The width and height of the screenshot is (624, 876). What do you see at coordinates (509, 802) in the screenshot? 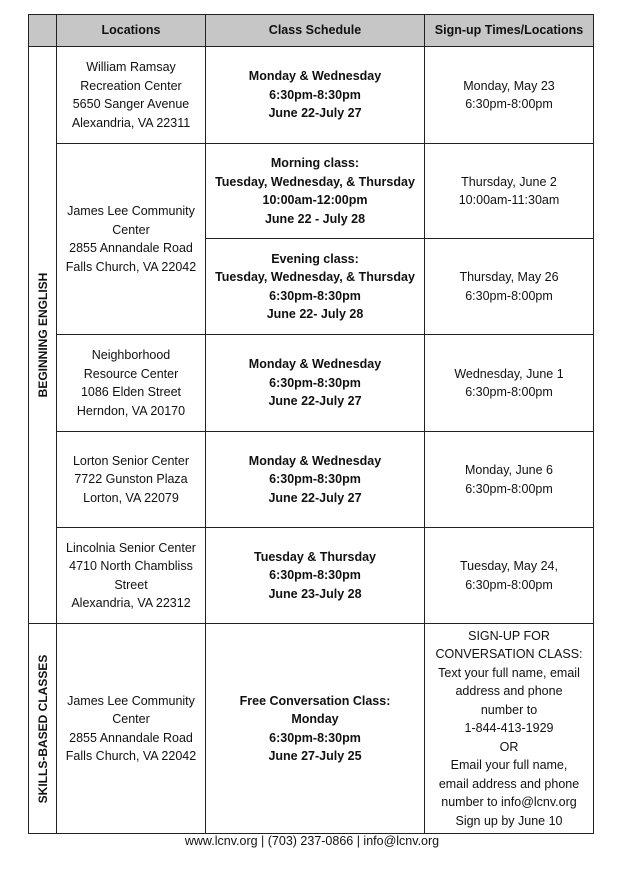
I see `signup-line: number to info@lcnv.org` at bounding box center [509, 802].